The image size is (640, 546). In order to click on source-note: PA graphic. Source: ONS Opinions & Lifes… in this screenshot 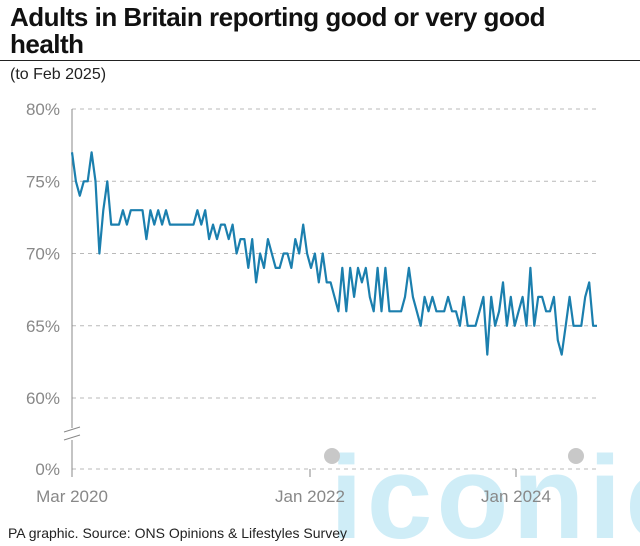, I will do `click(178, 533)`.